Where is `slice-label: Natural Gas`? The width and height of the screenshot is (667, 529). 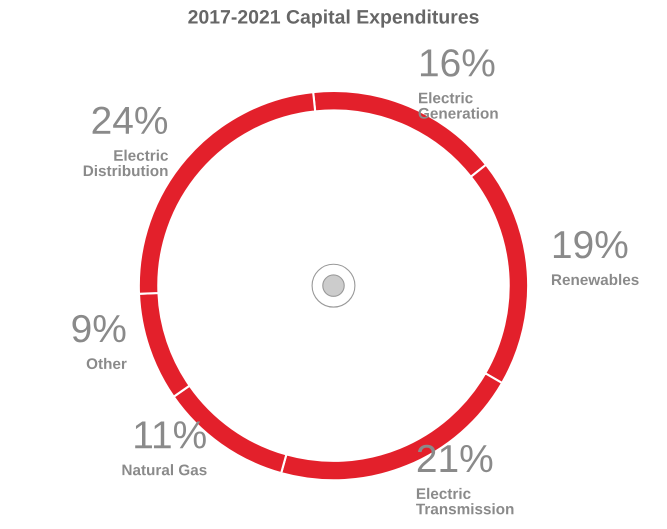
slice-label: Natural Gas is located at coordinates (164, 470).